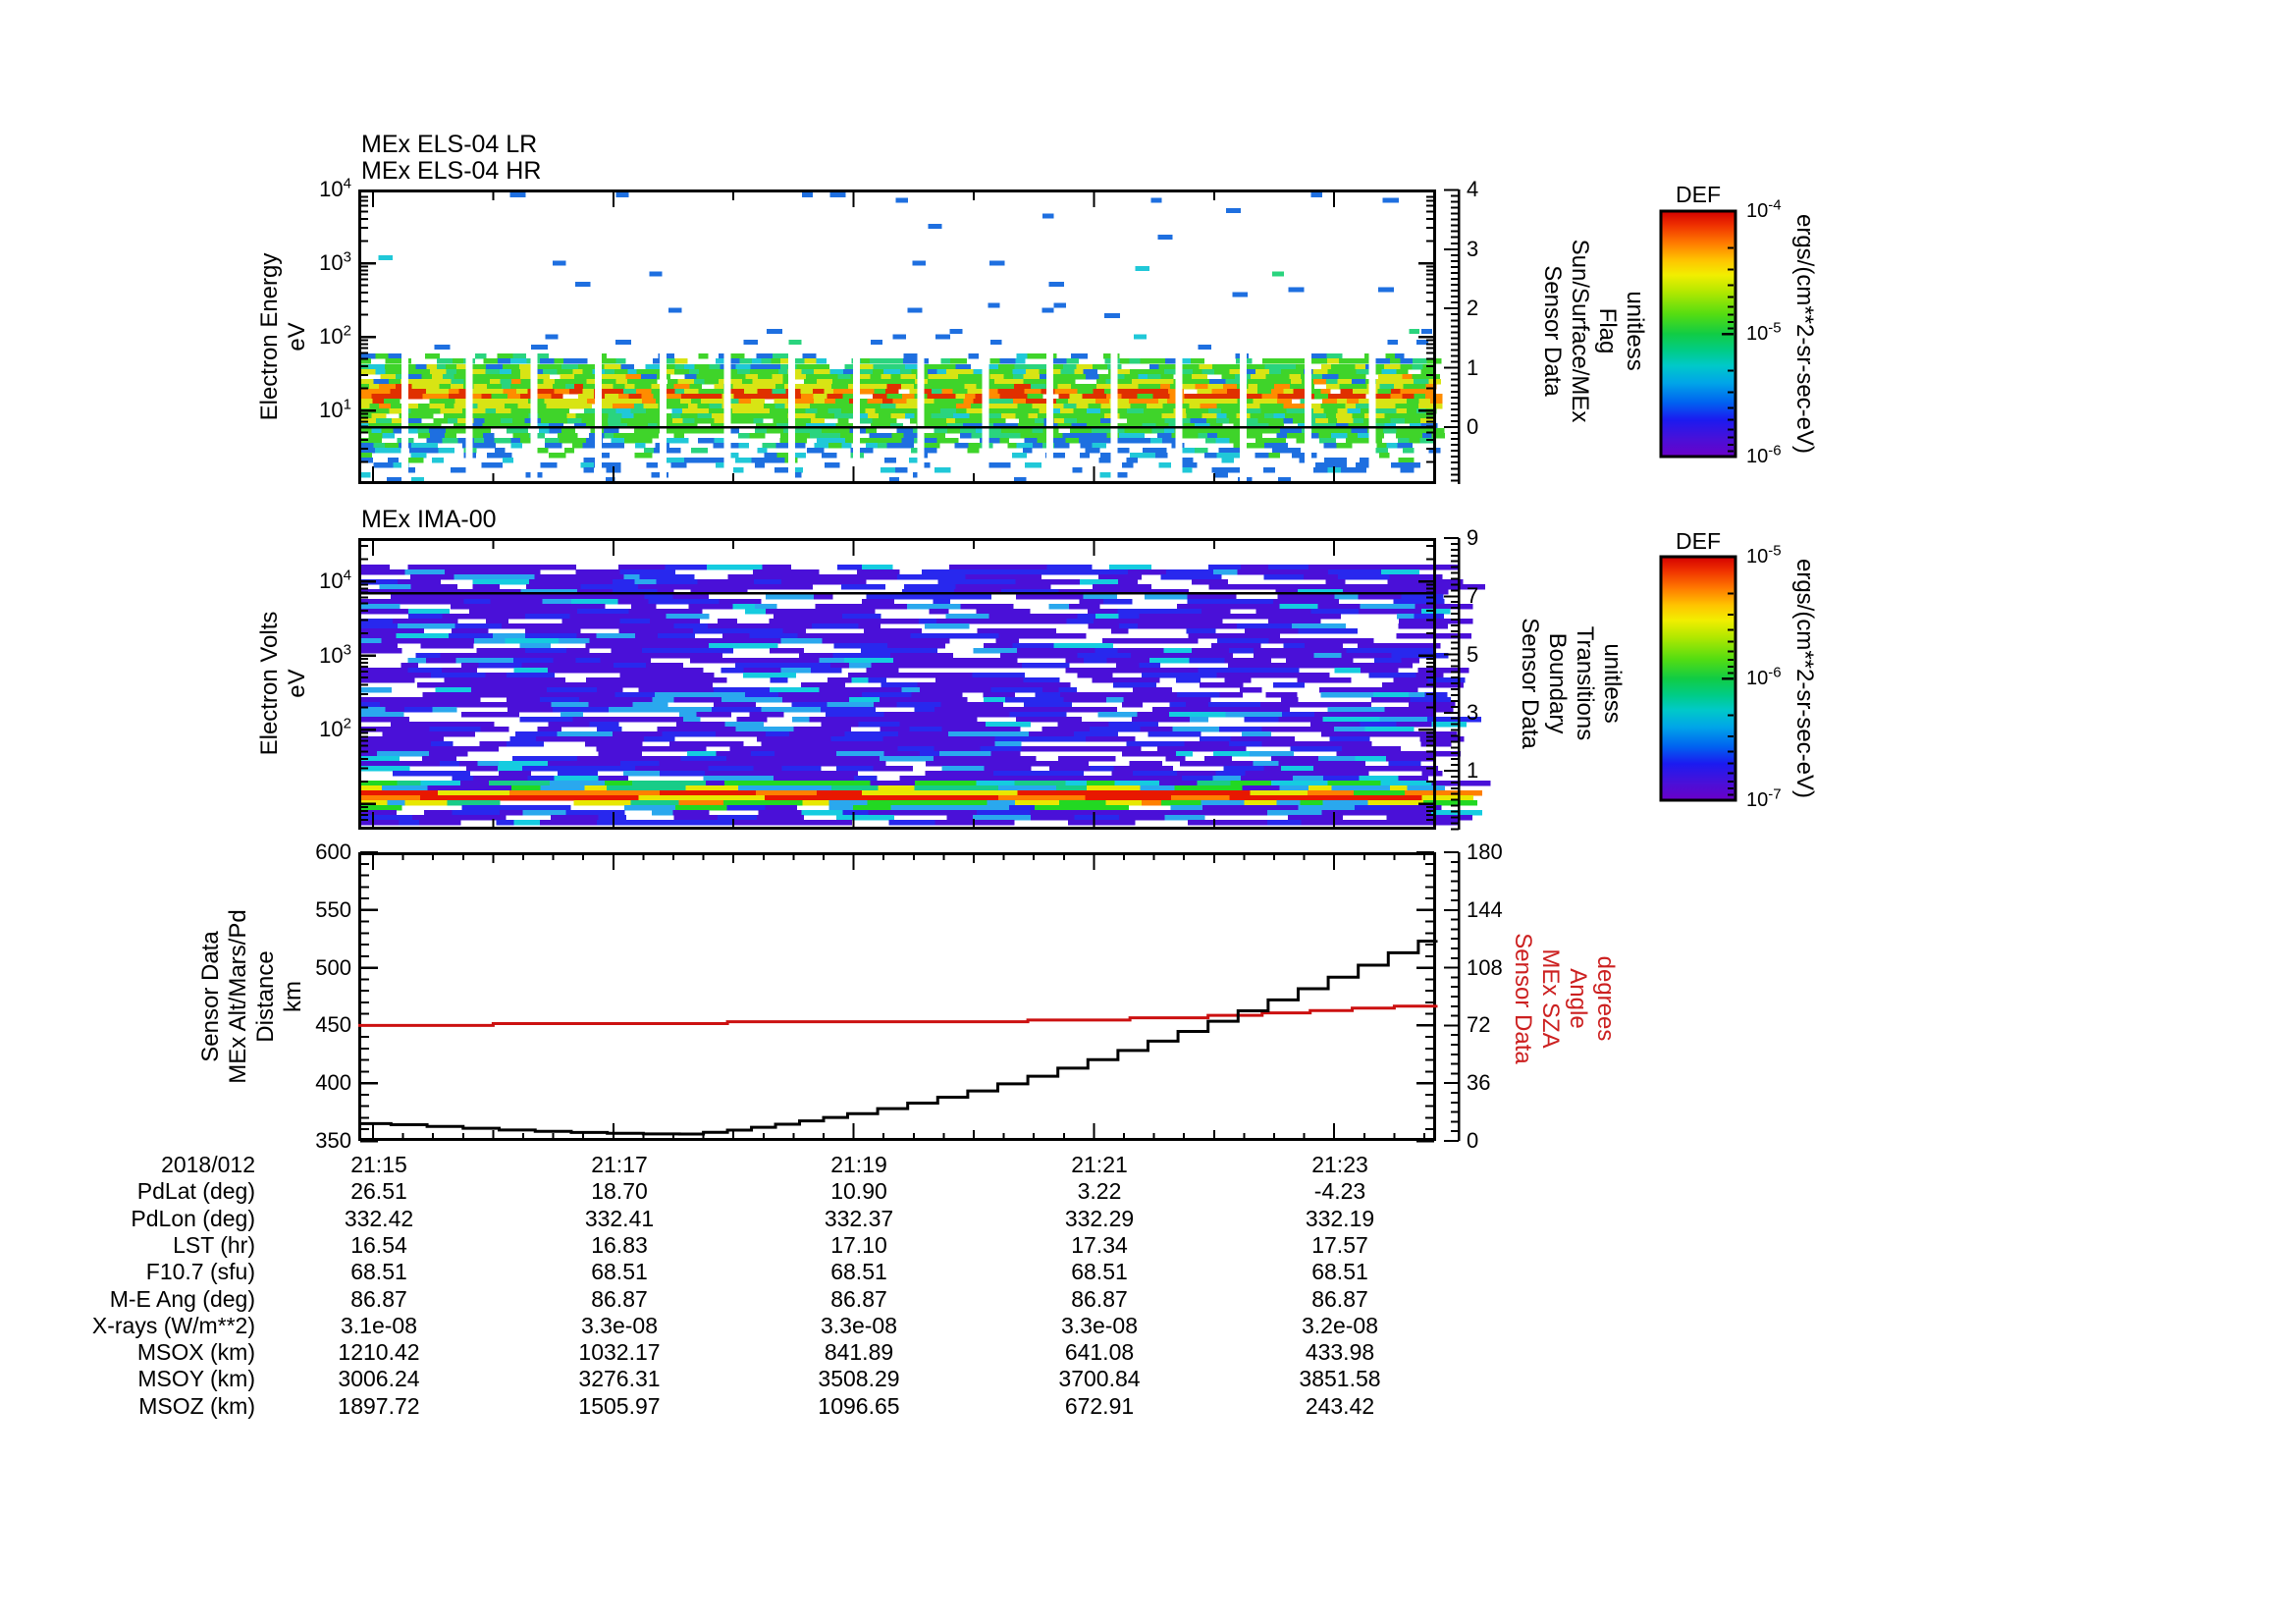 This screenshot has width=2296, height=1623. Describe the element at coordinates (1473, 189) in the screenshot. I see `els-flag-tick-label: 4` at that location.